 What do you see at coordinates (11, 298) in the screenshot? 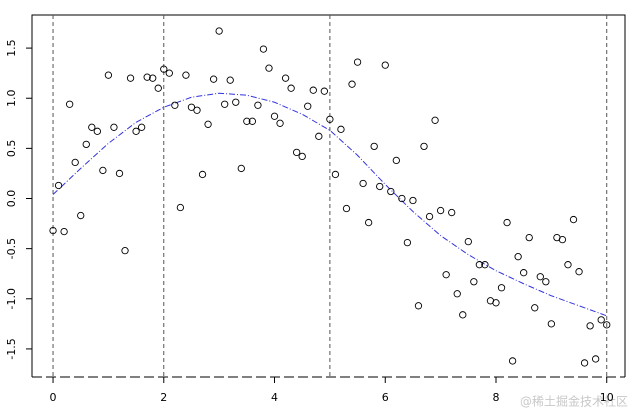
I see `y-tick-label: -1.0` at bounding box center [11, 298].